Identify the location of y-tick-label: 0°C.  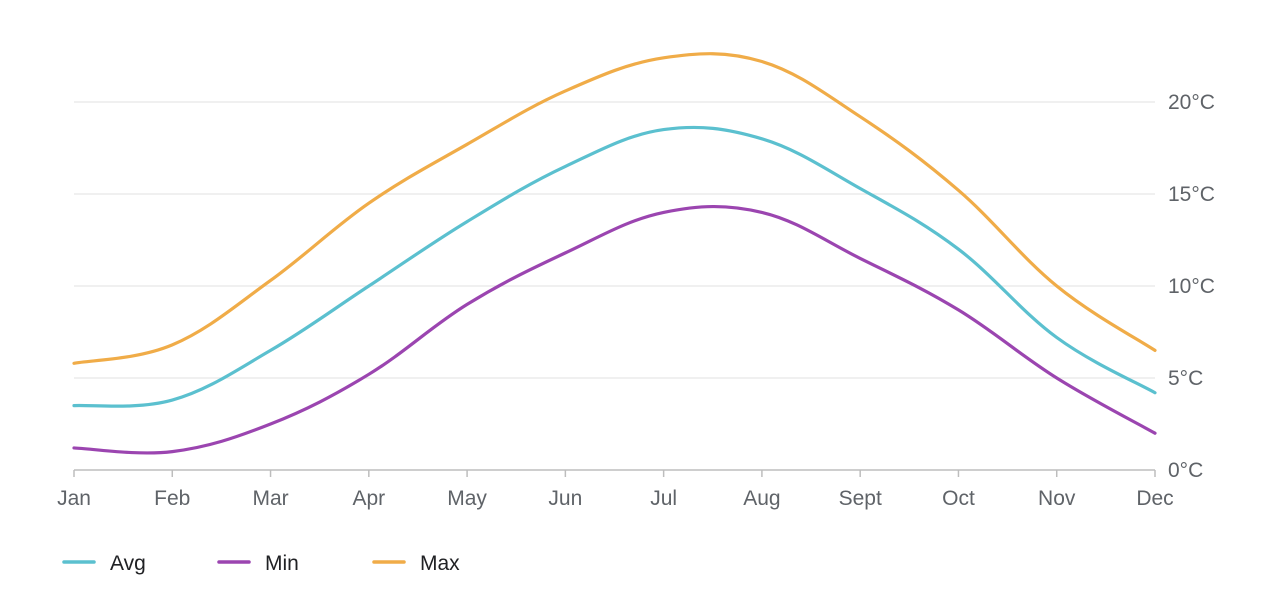
(1185, 470).